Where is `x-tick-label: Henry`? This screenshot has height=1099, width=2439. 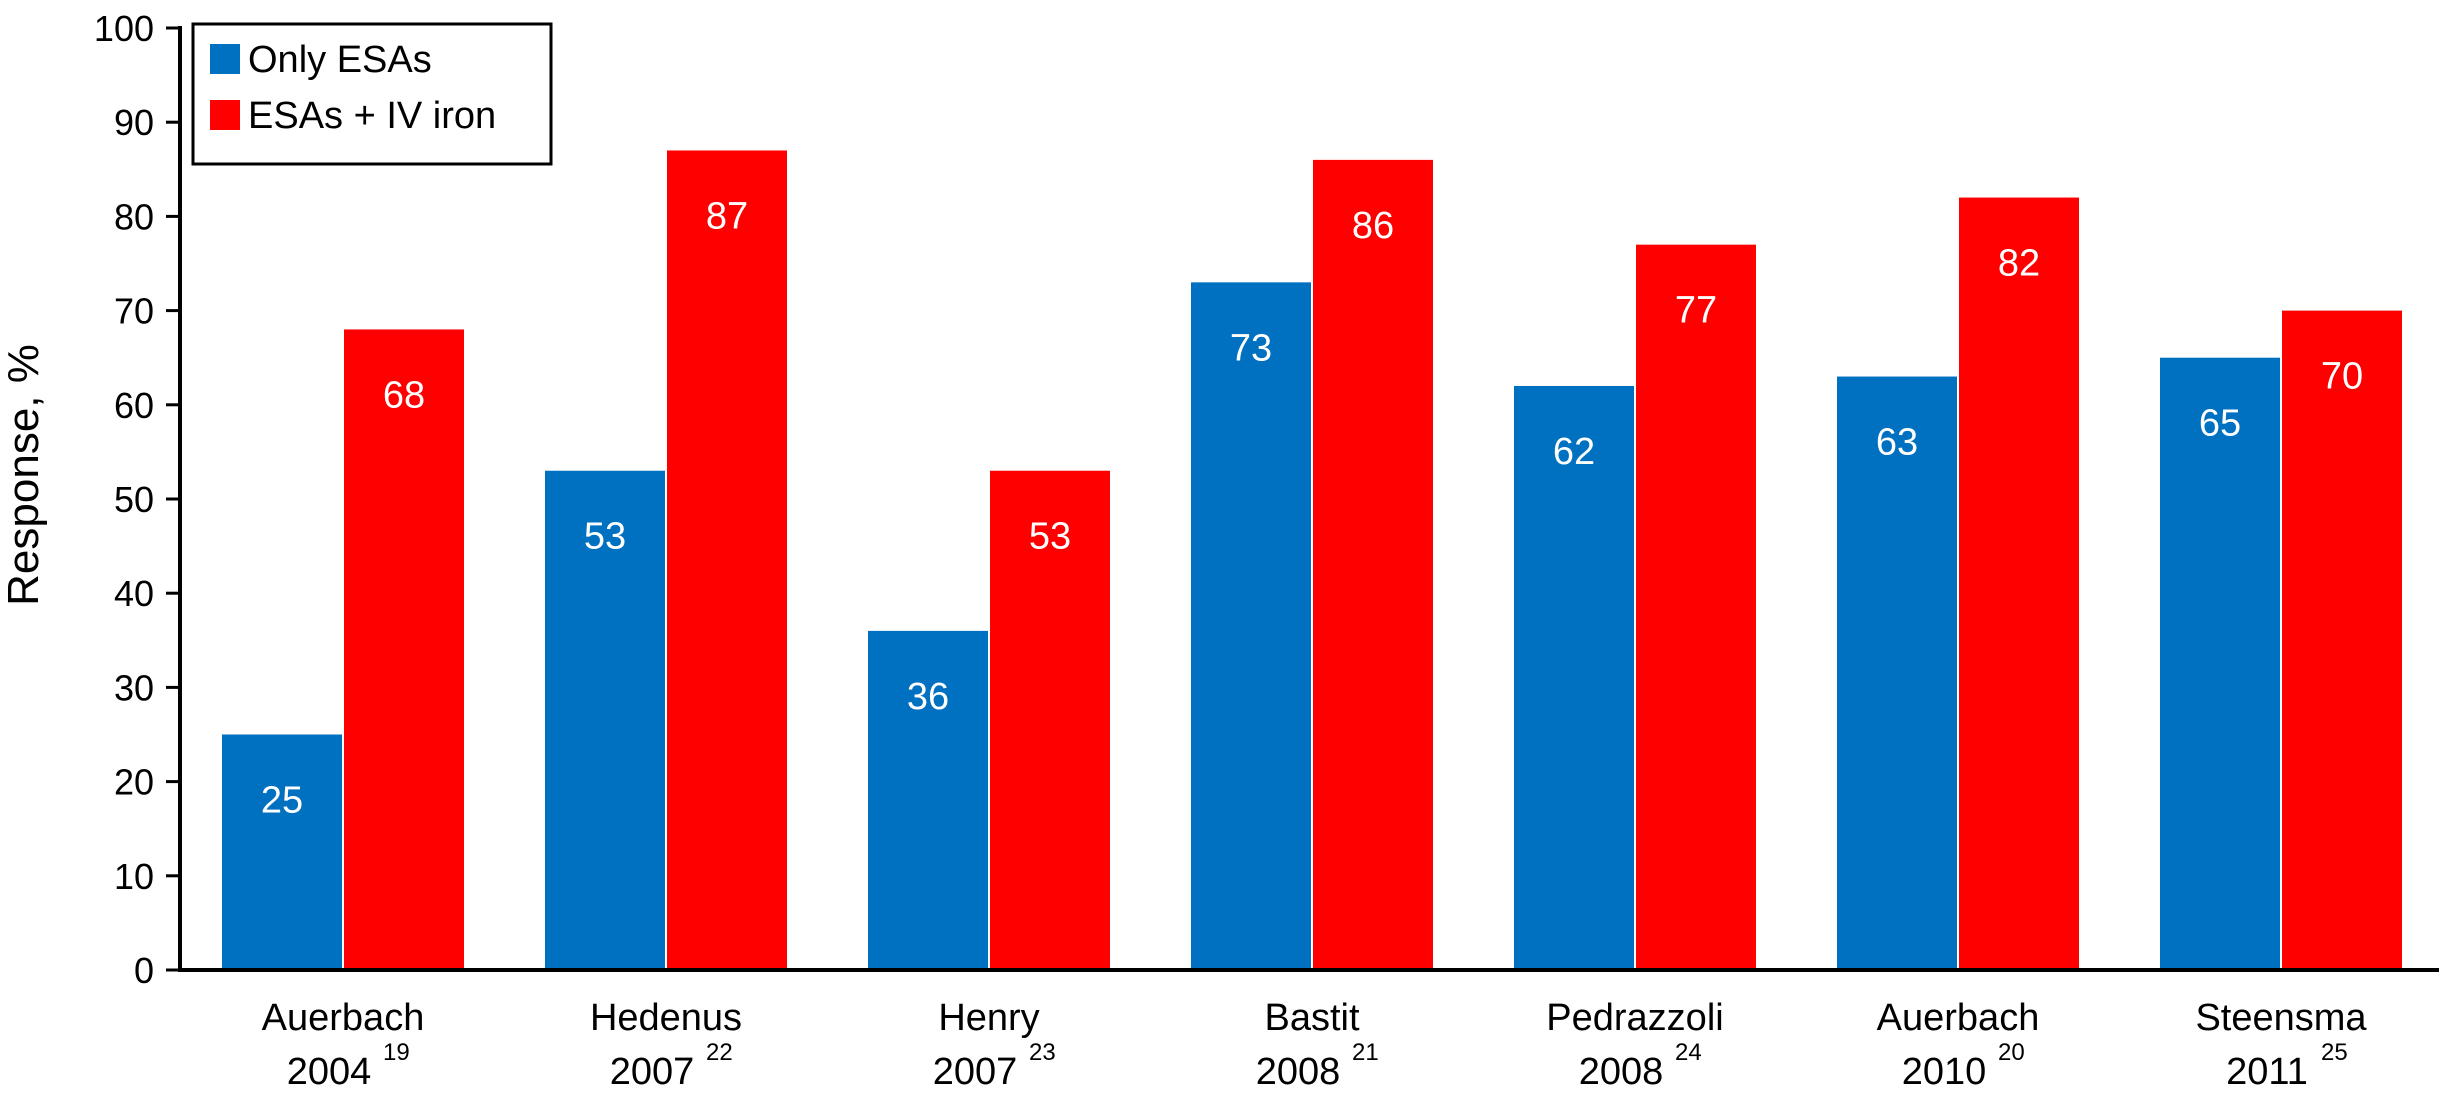 x-tick-label: Henry is located at coordinates (988, 1018).